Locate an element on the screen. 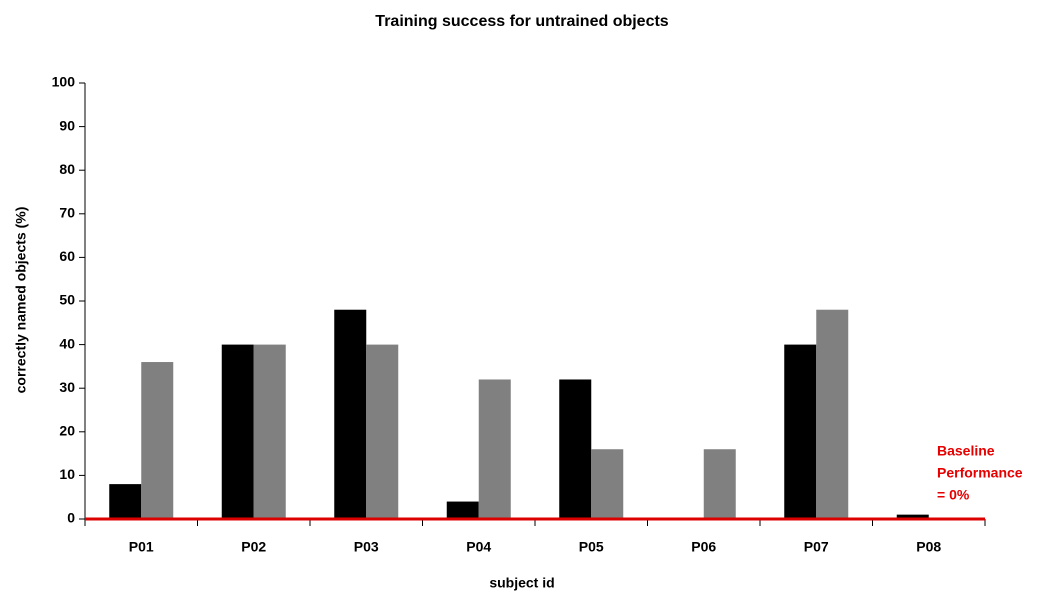  x-tick-label: P07 is located at coordinates (816, 547).